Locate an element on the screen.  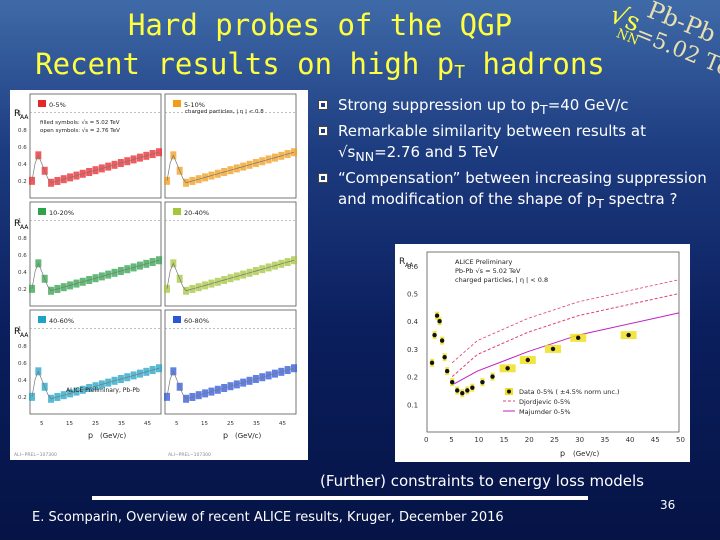
right-xtick: 25 is located at coordinates (554, 440).